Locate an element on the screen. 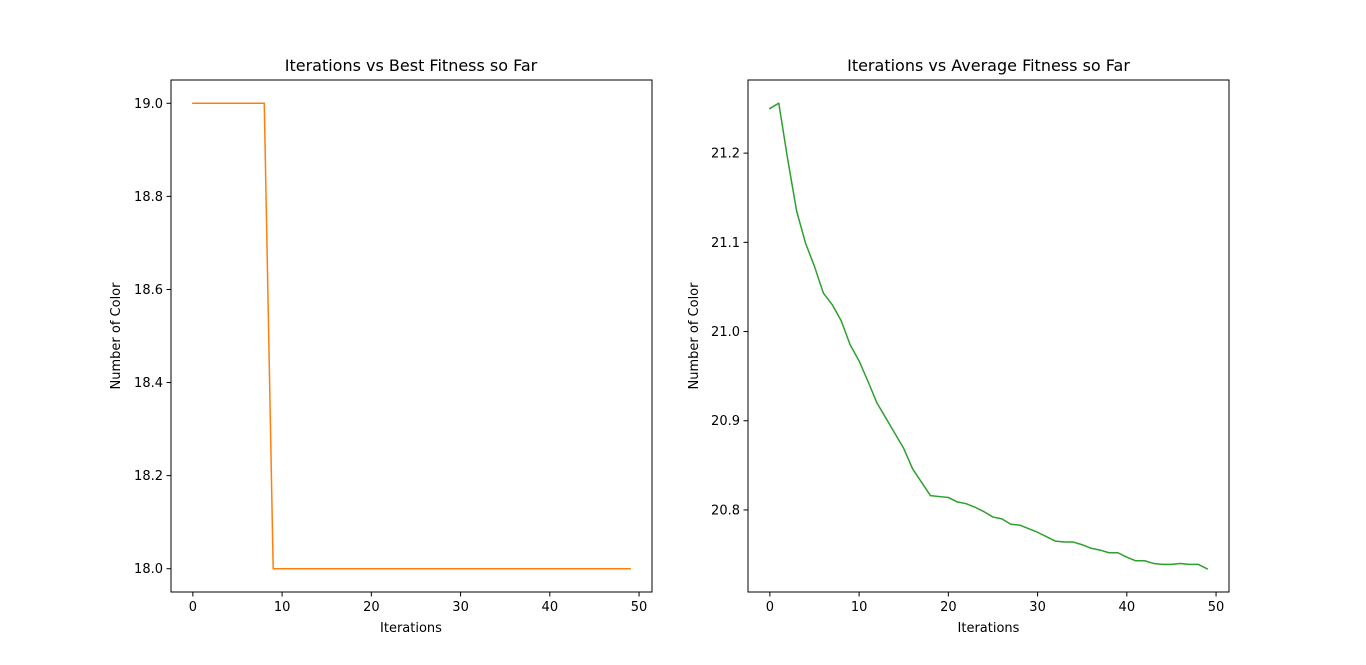  y-tick-label: 18.2 is located at coordinates (148, 476).